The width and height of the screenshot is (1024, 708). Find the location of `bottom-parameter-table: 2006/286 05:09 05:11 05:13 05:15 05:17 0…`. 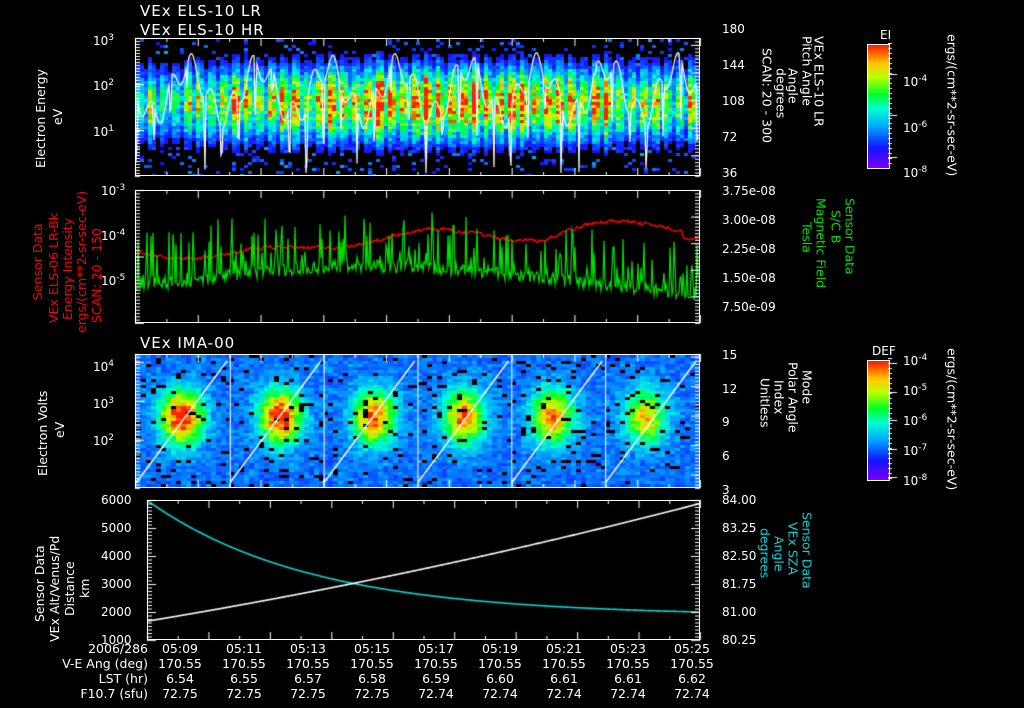

bottom-parameter-table: 2006/286 05:09 05:11 05:13 05:15 05:17 0… is located at coordinates (362, 671).